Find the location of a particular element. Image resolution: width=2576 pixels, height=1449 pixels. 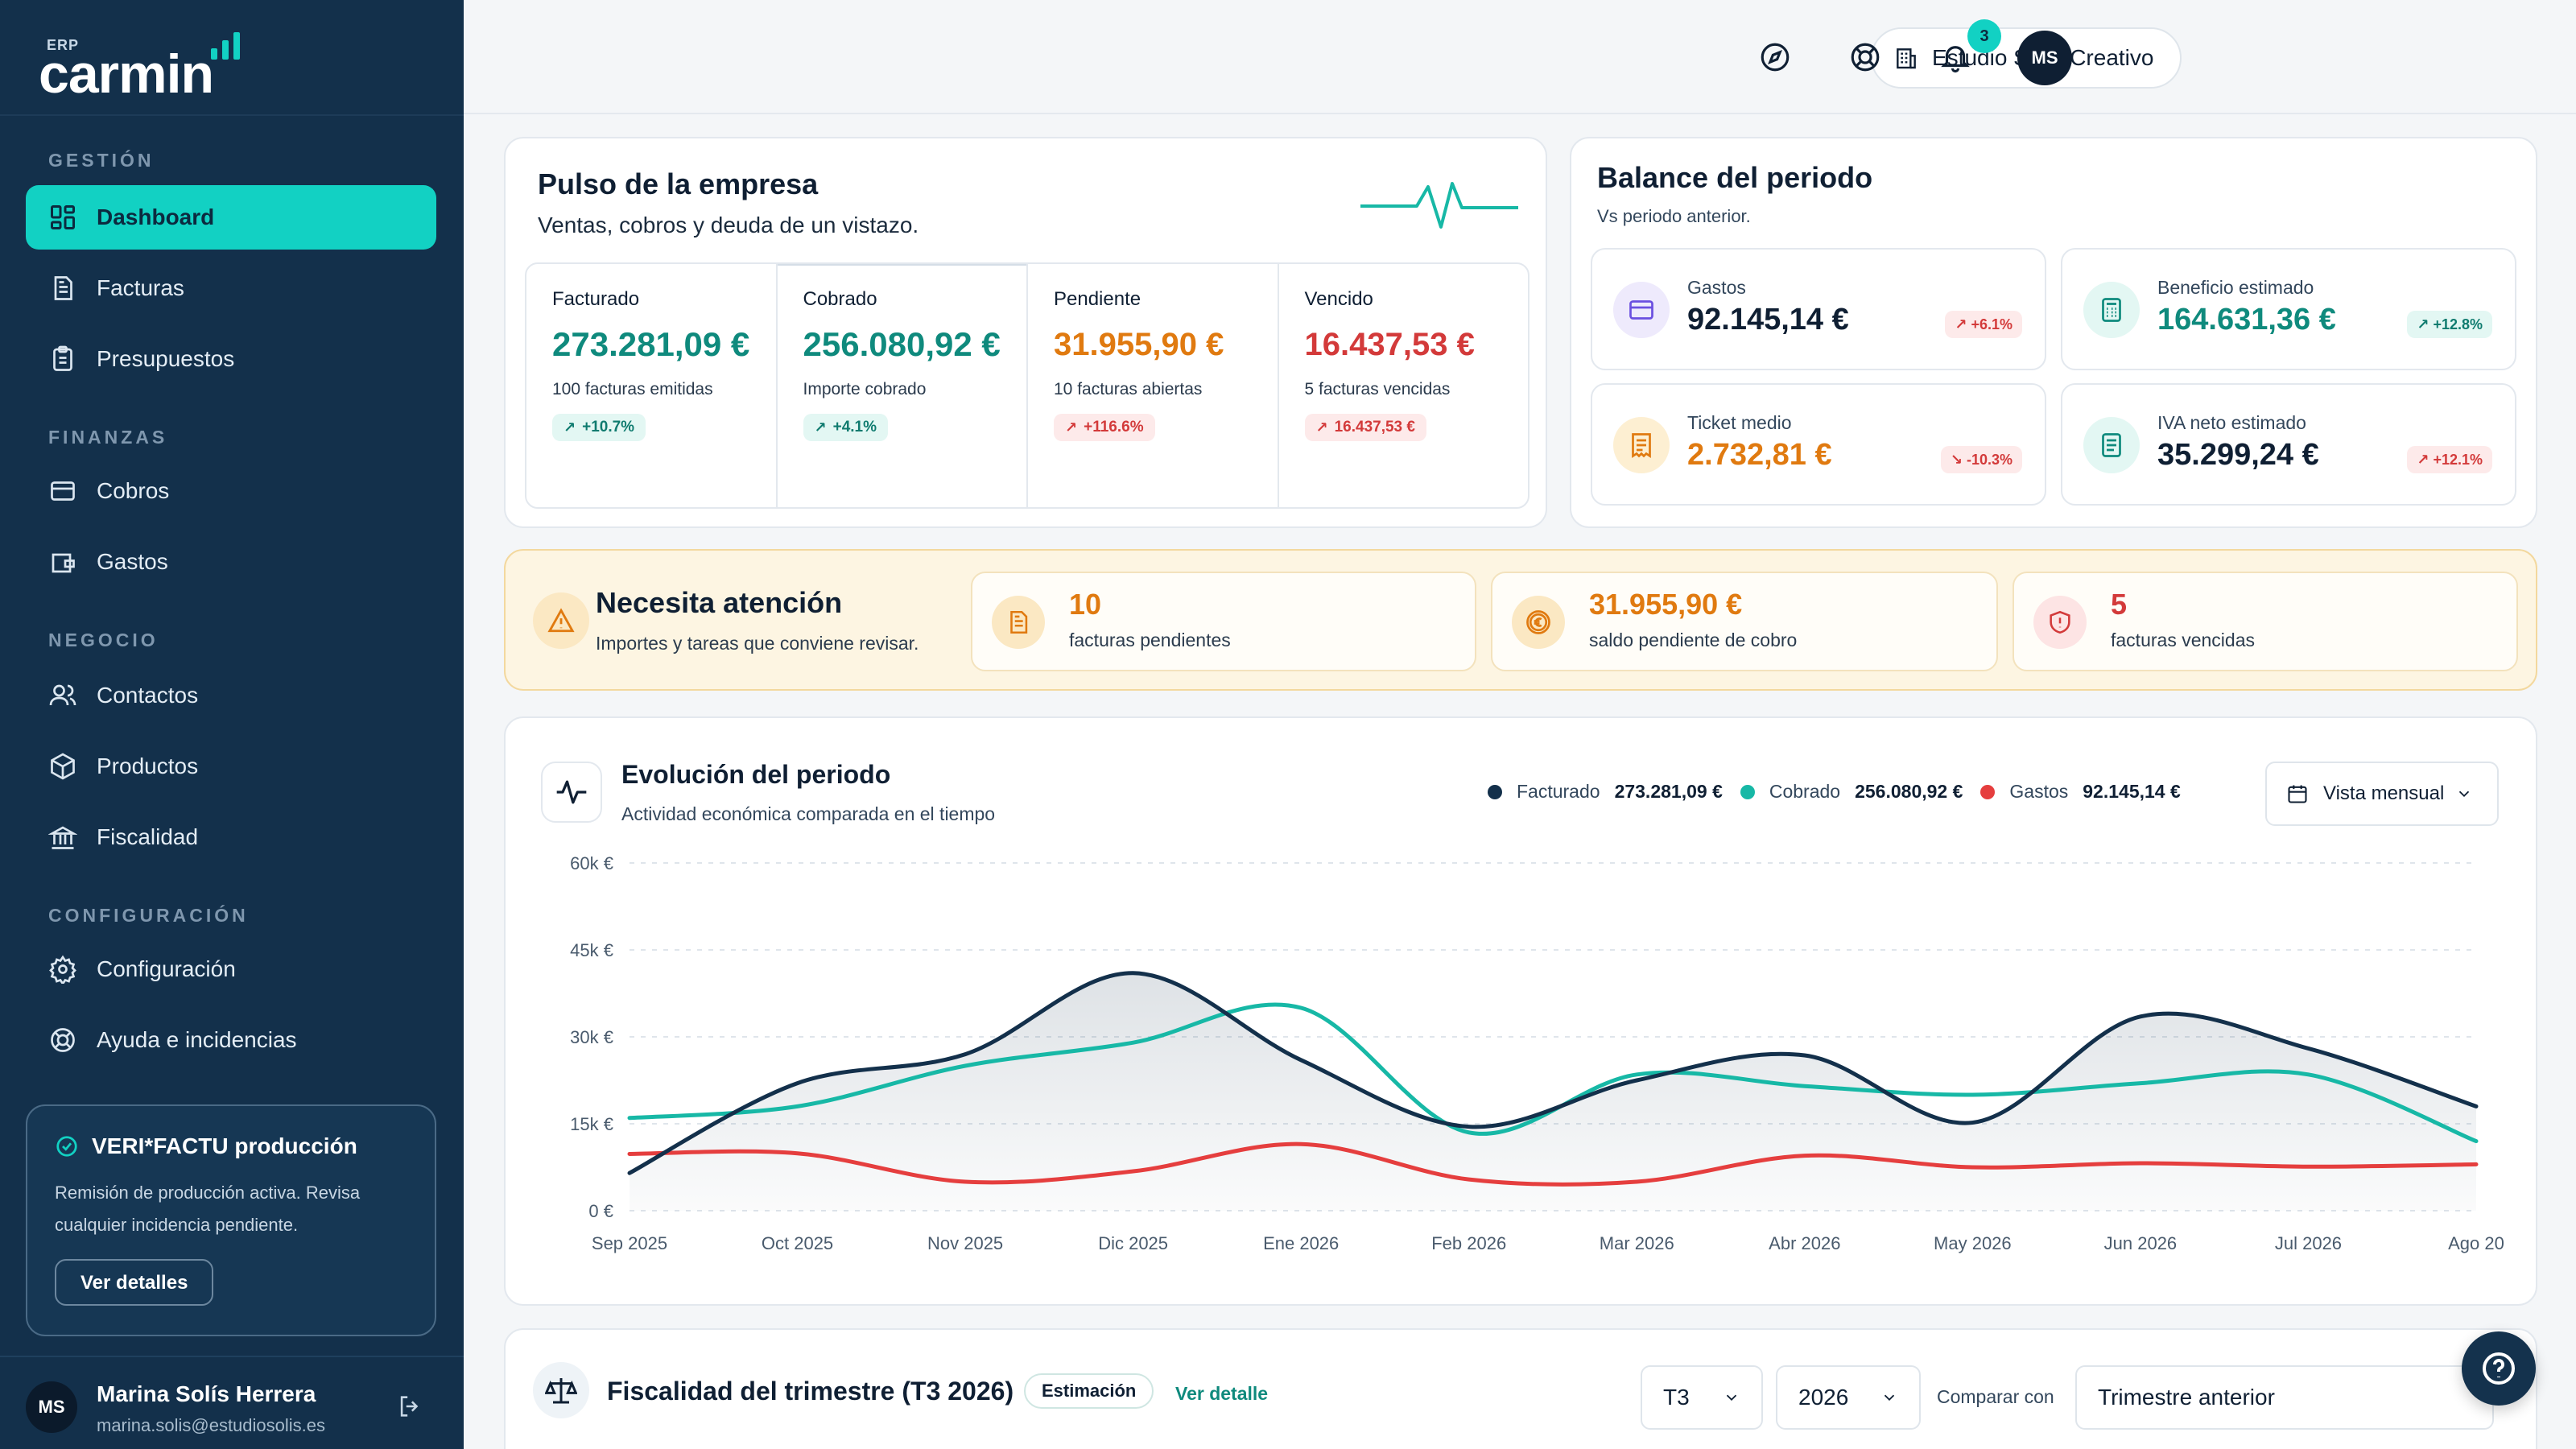

card-icon is located at coordinates (1641, 310).